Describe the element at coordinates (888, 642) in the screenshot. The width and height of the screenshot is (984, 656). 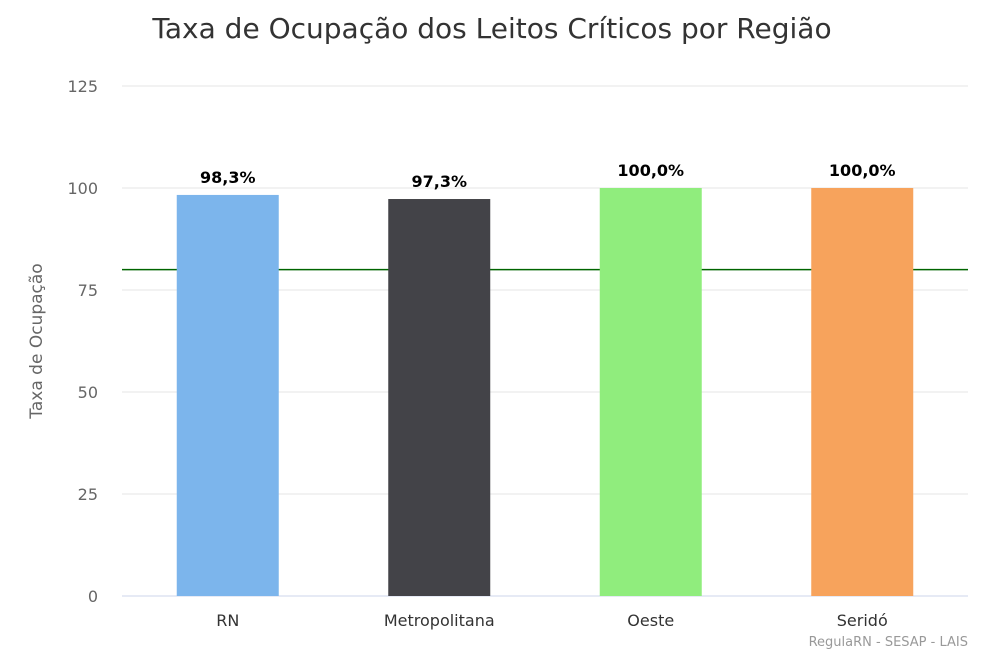
I see `credit-text: RegulaRN - SESAP - LAIS` at that location.